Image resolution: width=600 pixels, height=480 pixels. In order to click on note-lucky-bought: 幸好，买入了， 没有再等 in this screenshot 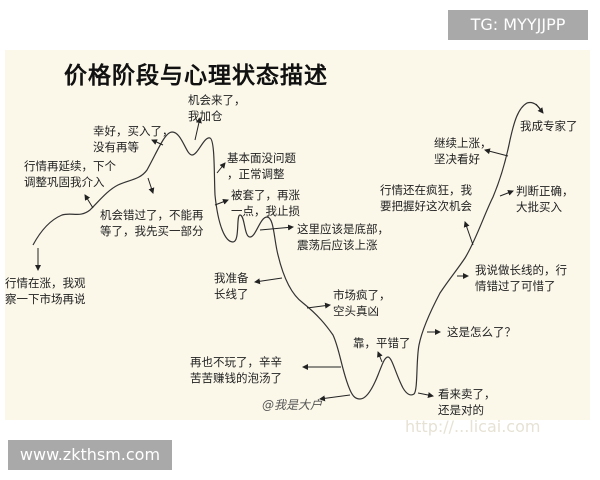, I will do `click(133, 139)`.